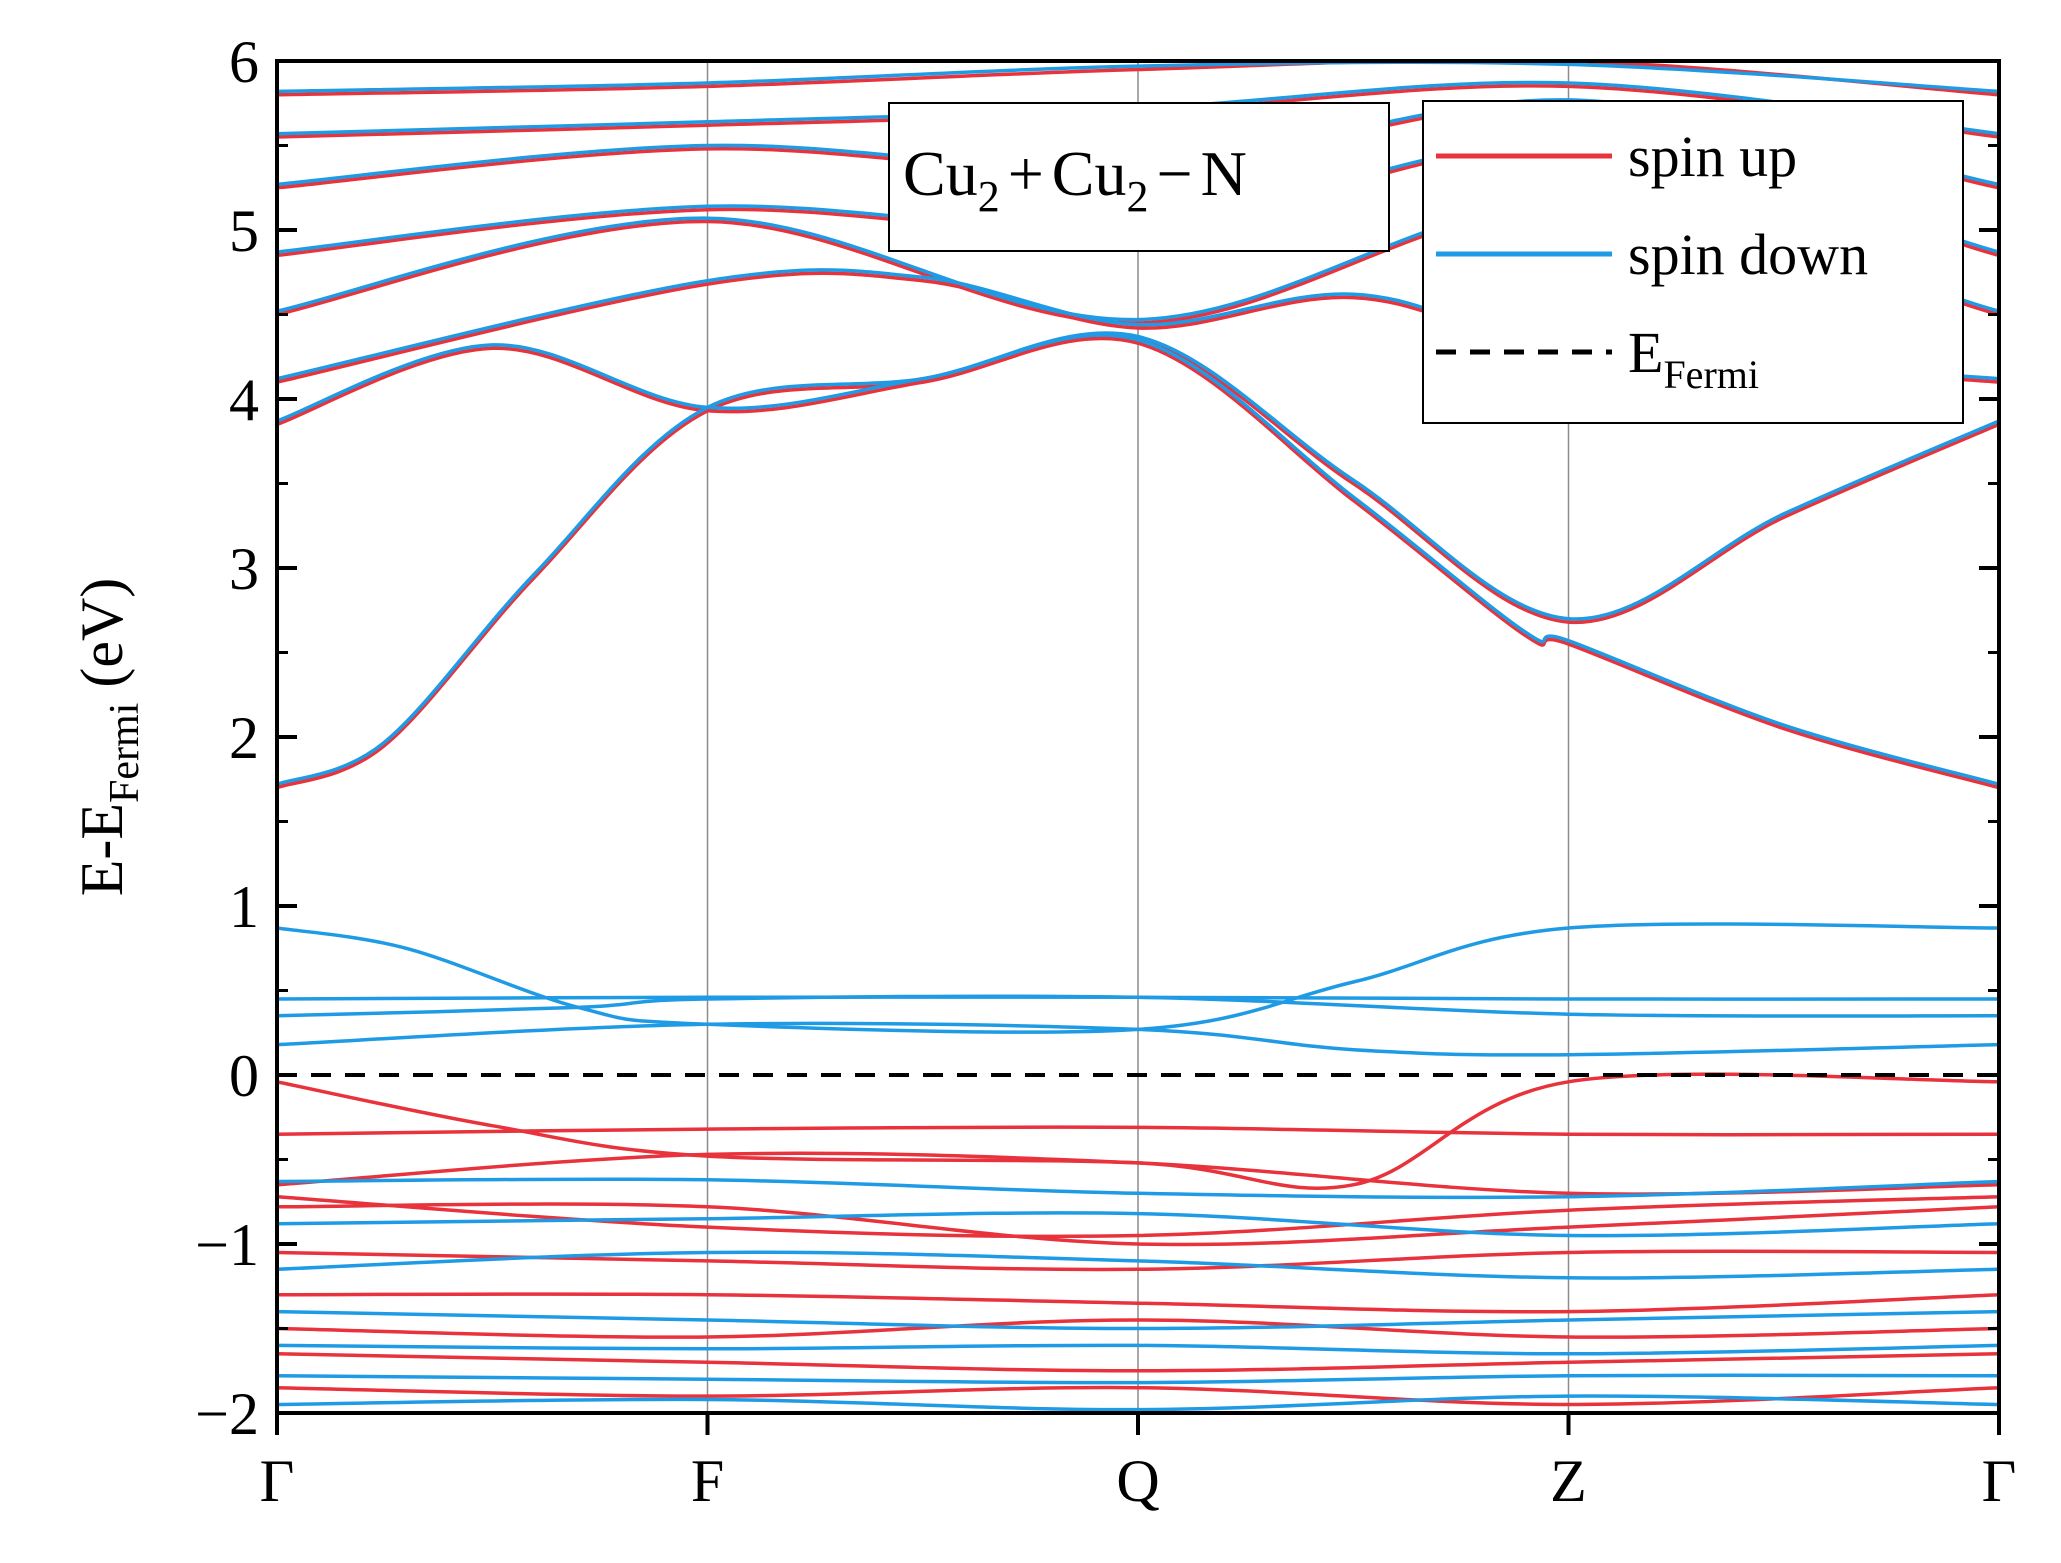  I want to click on svg-text:Cu2+Cu2−N: Cu2 + Cu2− N, so click(1075, 179).